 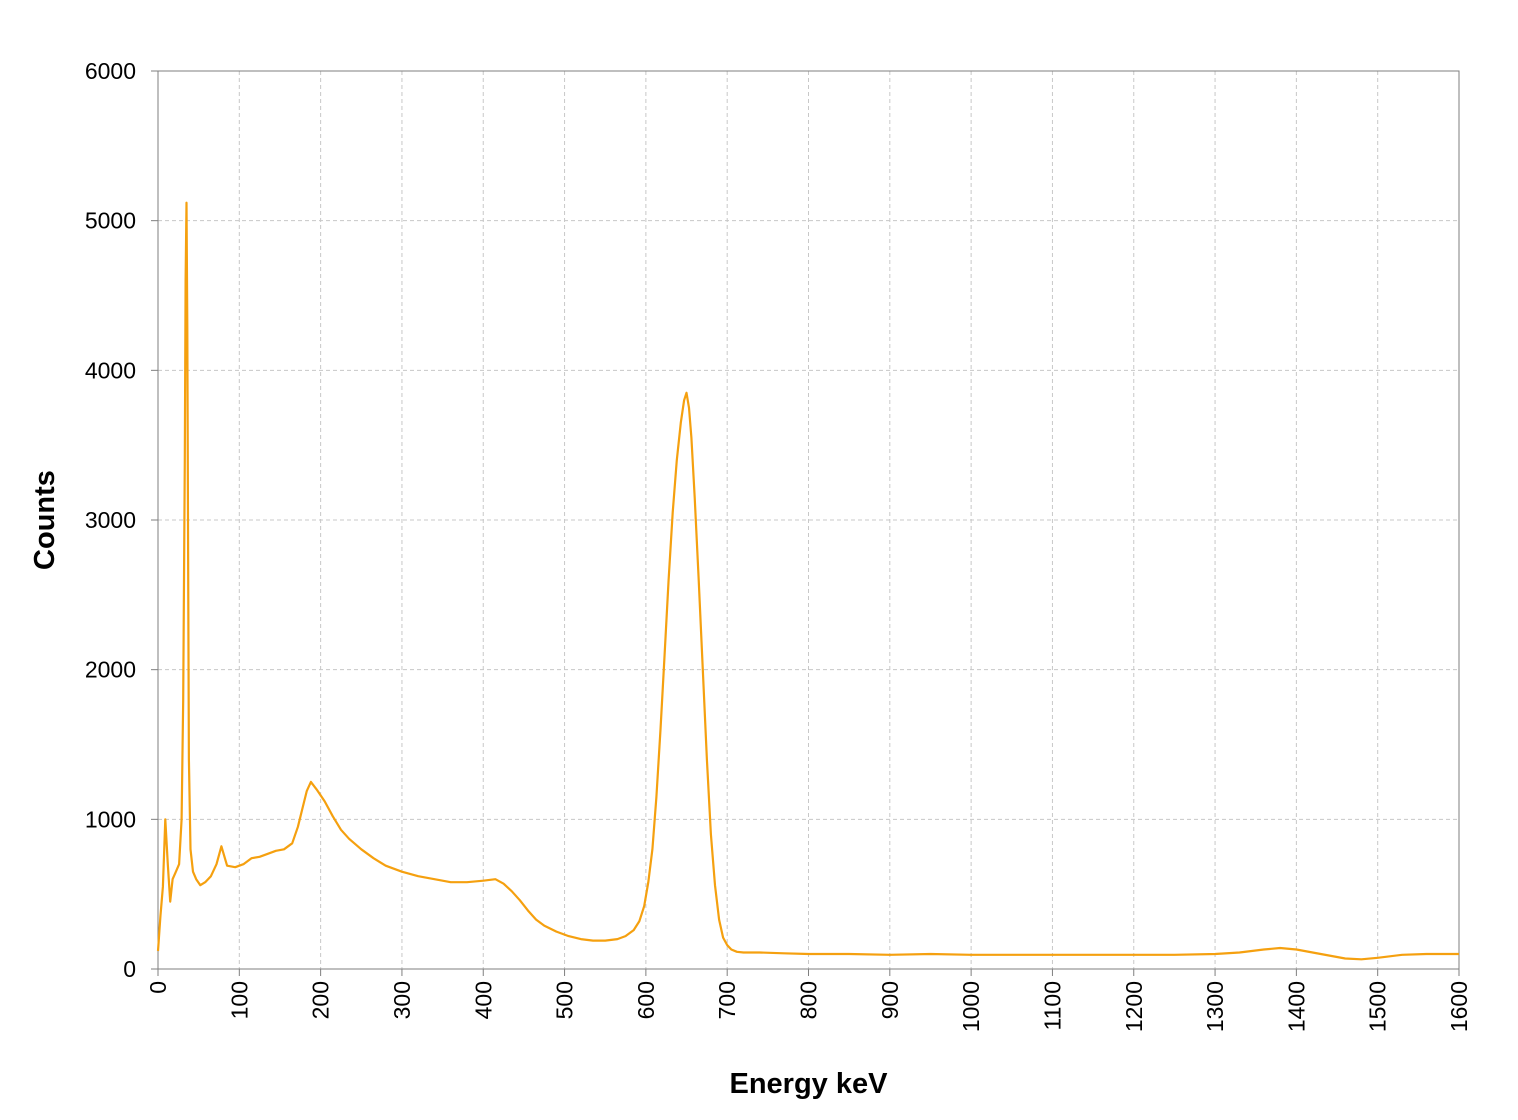 What do you see at coordinates (1134, 1006) in the screenshot?
I see `x-tick-label: 1200` at bounding box center [1134, 1006].